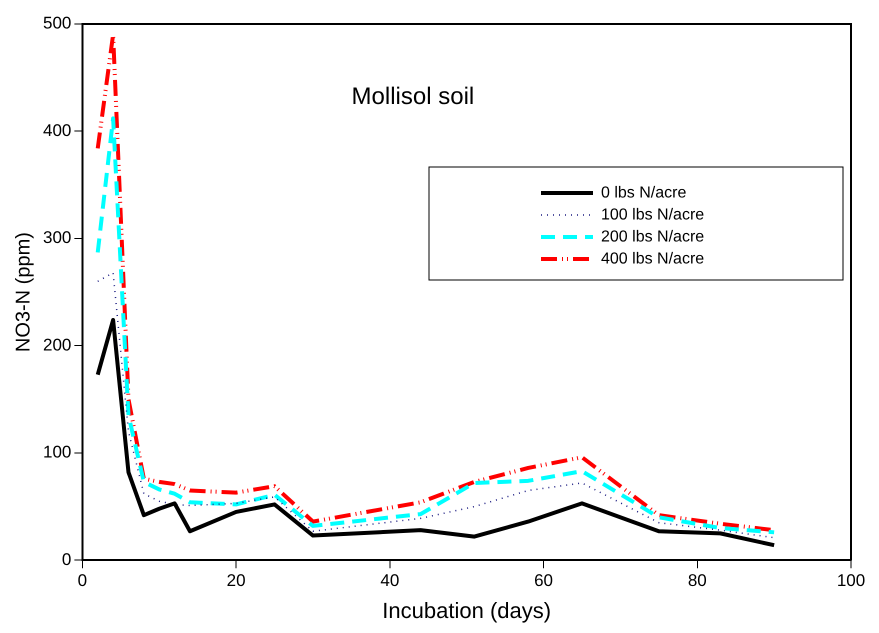 The image size is (879, 633). Describe the element at coordinates (652, 215) in the screenshot. I see `legend-label: 100 lbs N/acre` at that location.